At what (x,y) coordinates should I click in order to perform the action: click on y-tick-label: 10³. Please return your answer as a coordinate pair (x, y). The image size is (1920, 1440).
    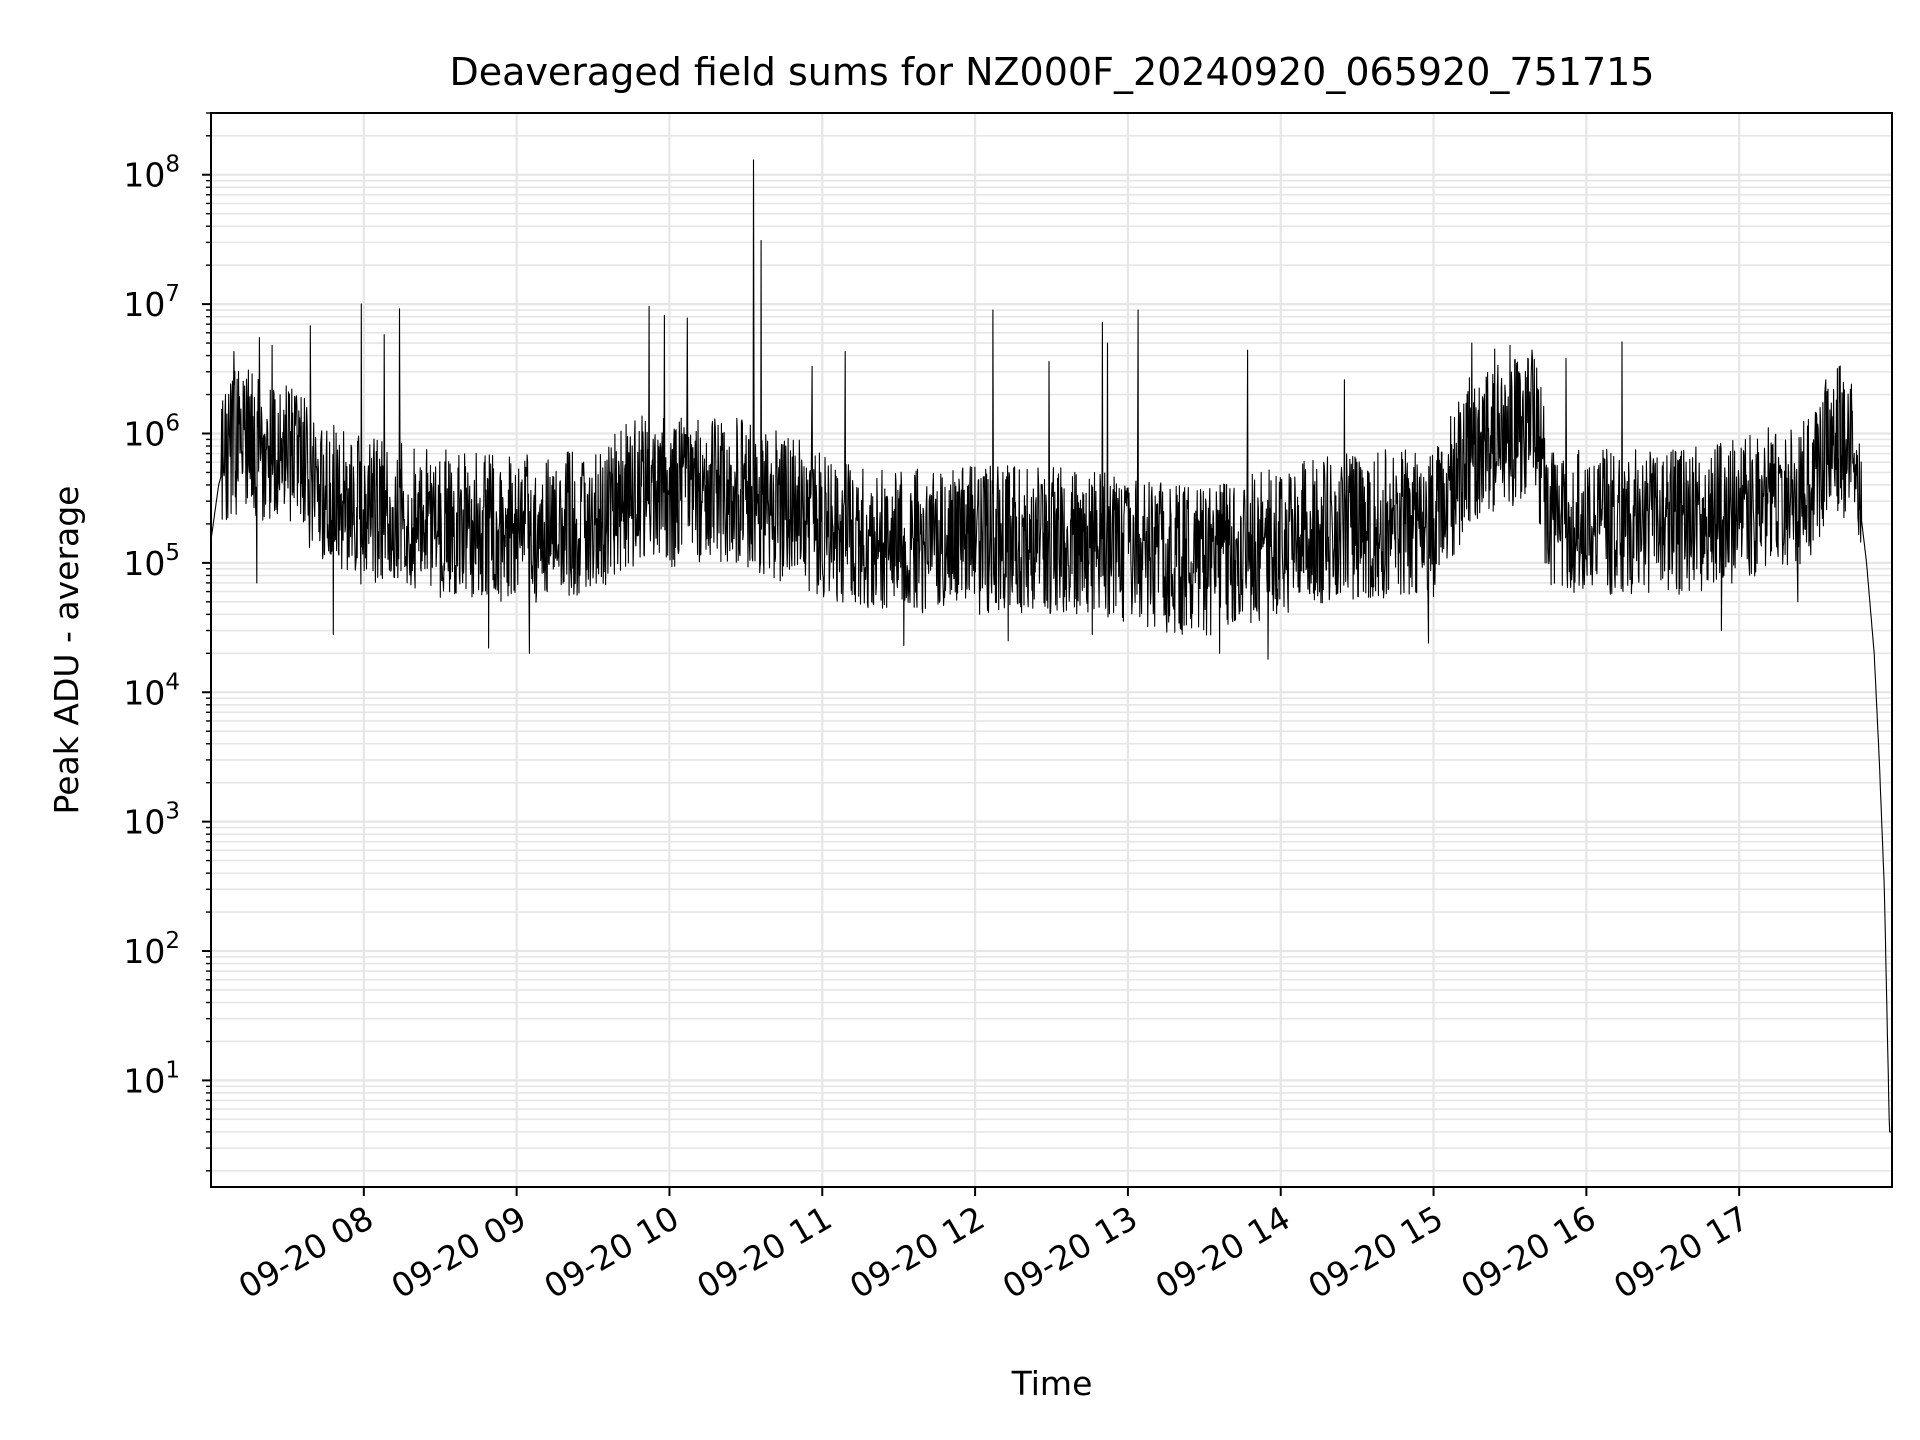
    Looking at the image, I should click on (151, 820).